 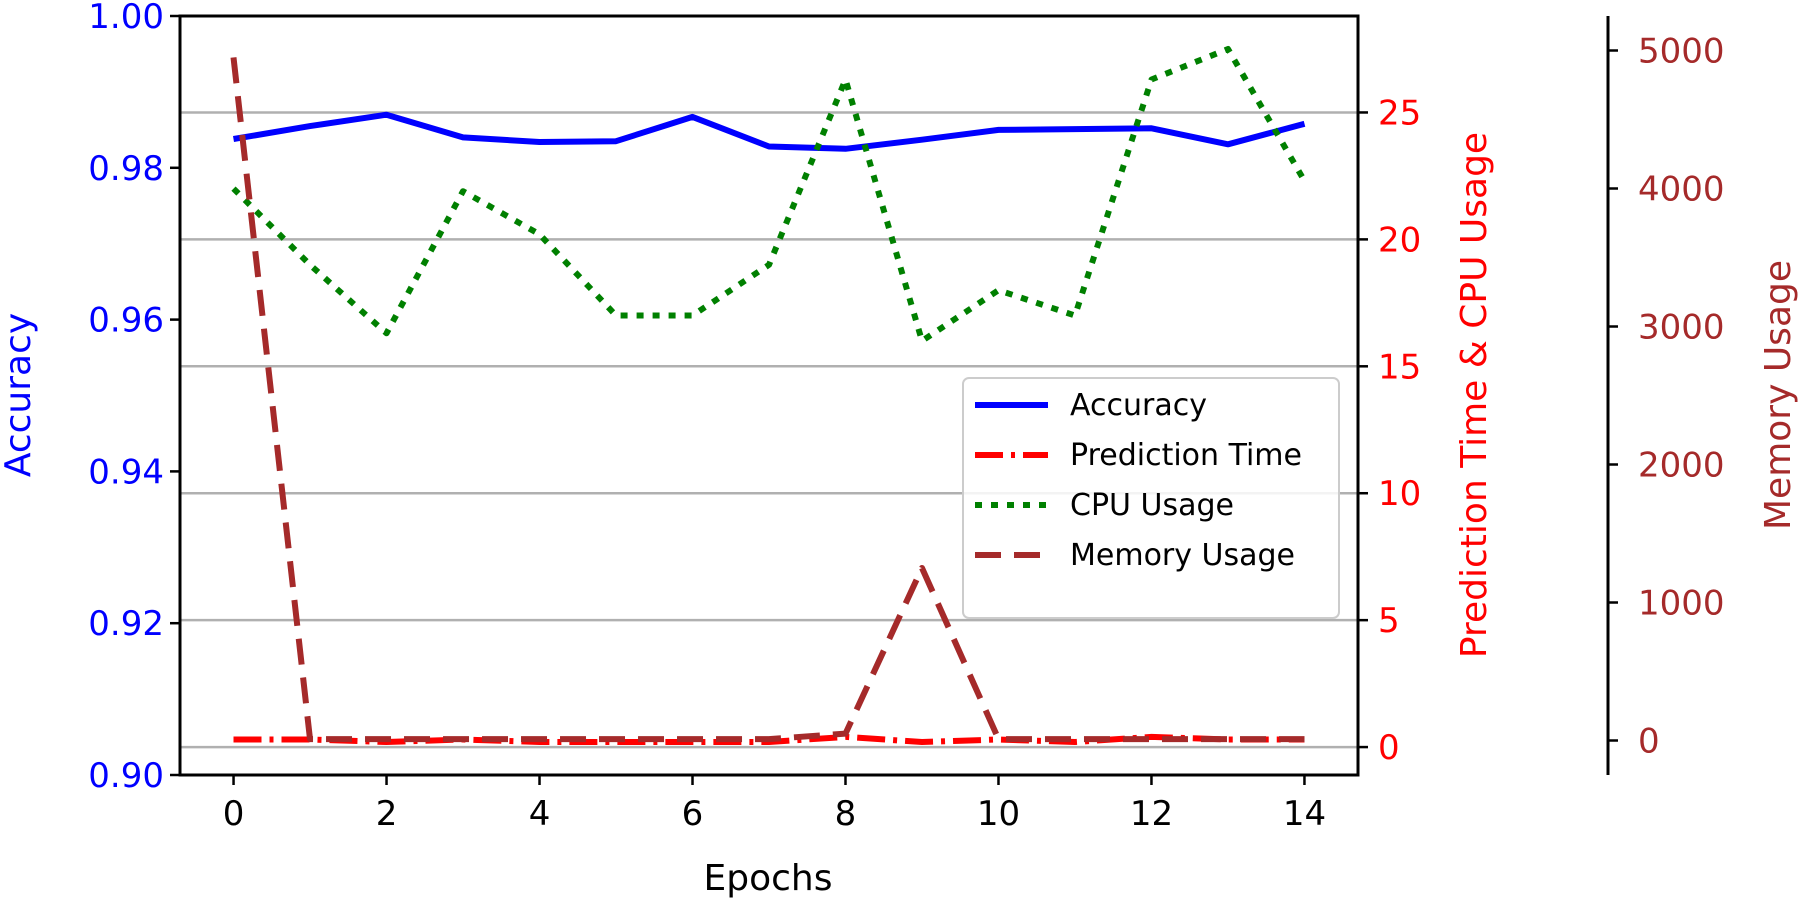 I want to click on legend-label: Accuracy, so click(x=1138, y=405).